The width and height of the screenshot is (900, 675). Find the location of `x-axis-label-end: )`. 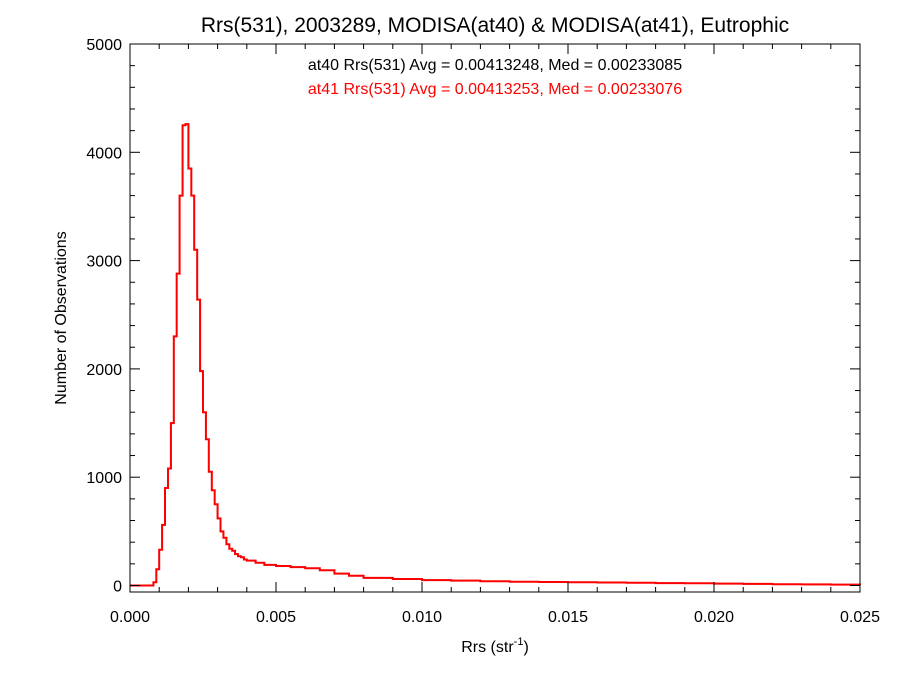

x-axis-label-end: ) is located at coordinates (525, 647).